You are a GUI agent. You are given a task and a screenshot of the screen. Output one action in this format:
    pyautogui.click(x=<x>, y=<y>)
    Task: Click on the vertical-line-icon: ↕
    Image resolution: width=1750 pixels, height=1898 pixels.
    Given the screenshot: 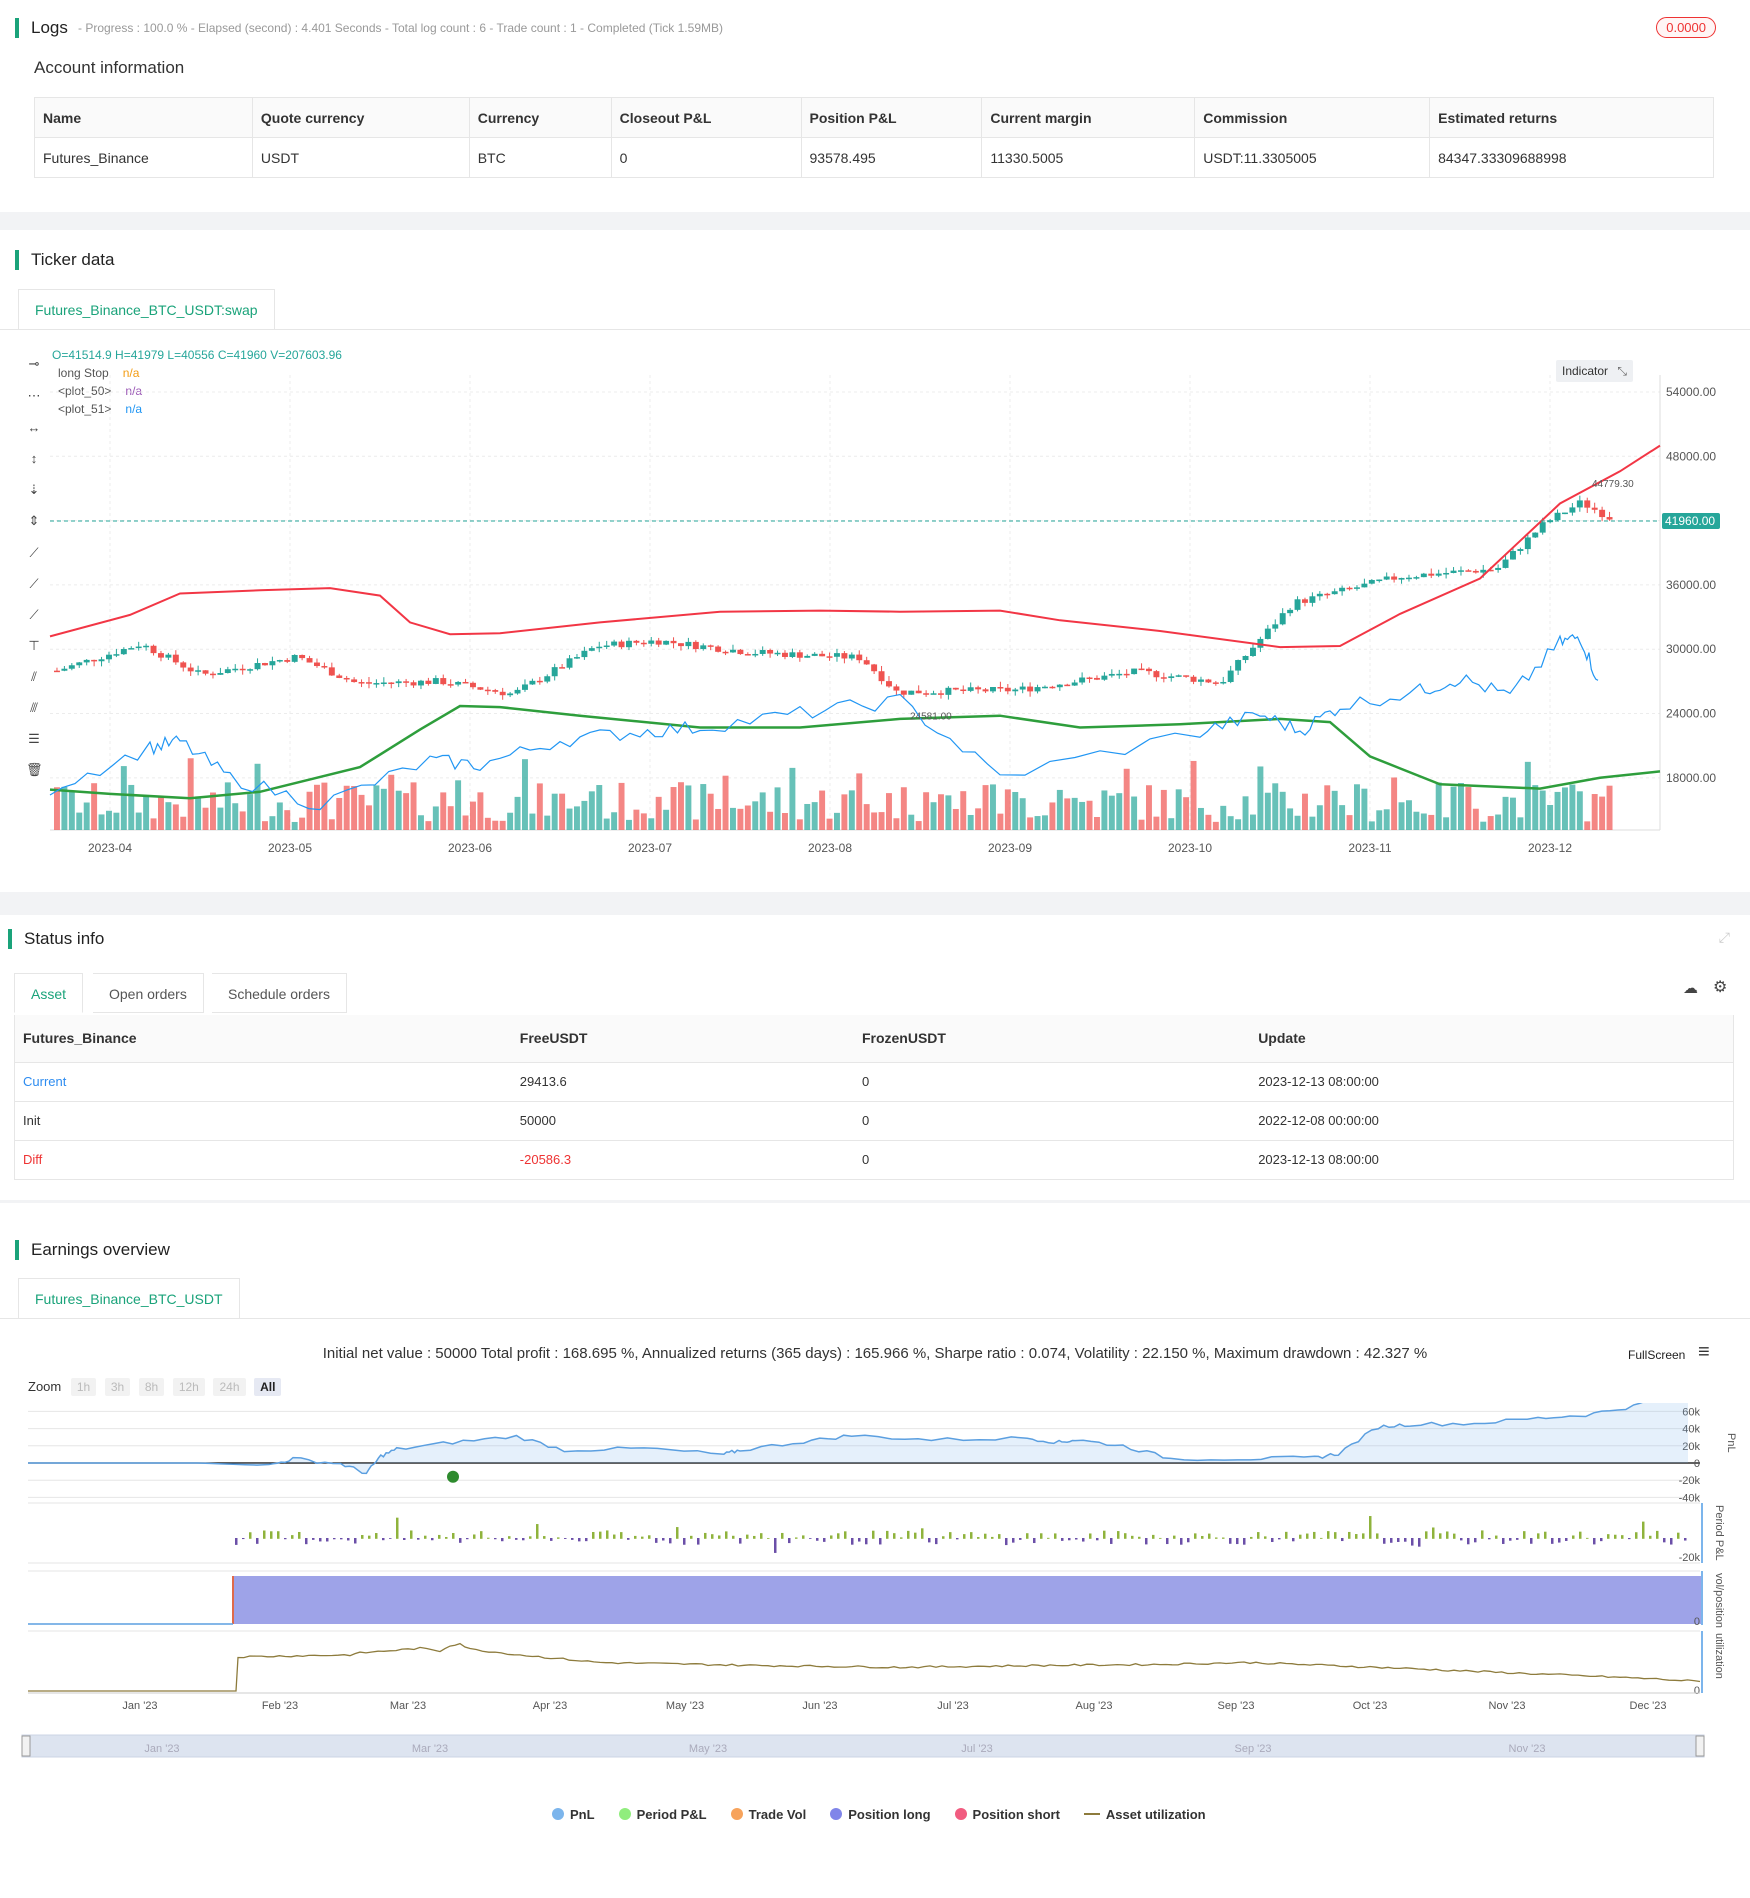 What is the action you would take?
    pyautogui.click(x=34, y=458)
    